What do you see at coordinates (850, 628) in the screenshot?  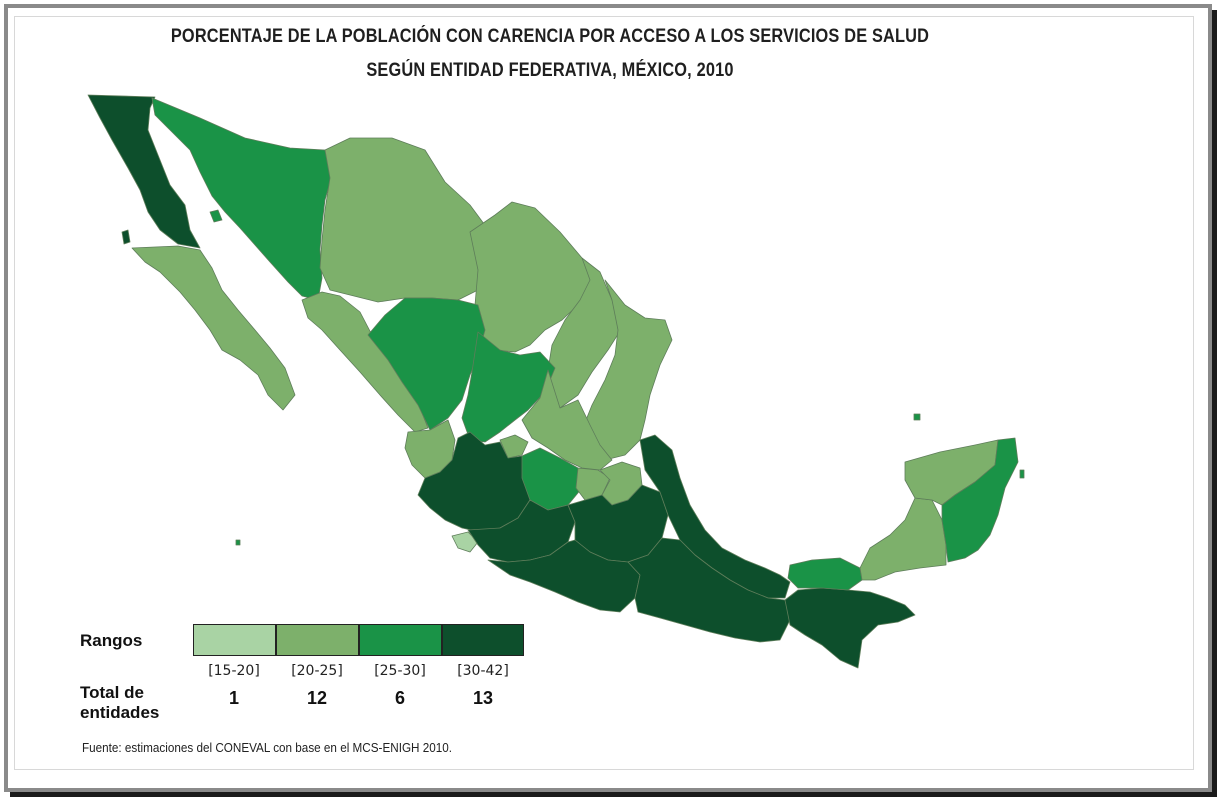 I see `state-chiapas` at bounding box center [850, 628].